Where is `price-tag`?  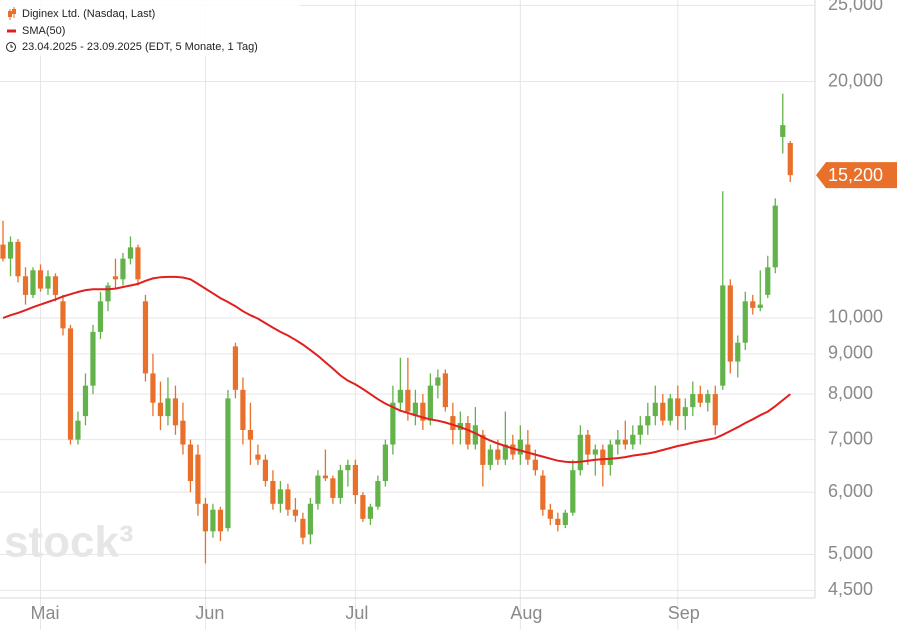
price-tag is located at coordinates (856, 175).